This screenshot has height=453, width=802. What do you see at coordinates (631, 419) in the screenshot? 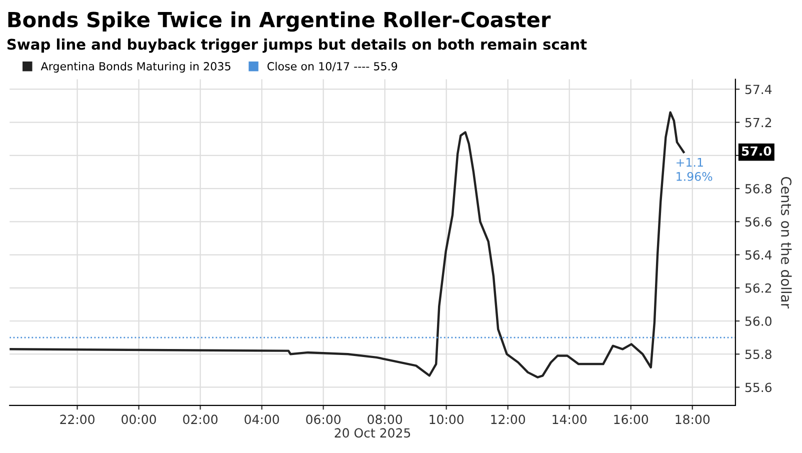
I see `x-tick-label: 16:00` at bounding box center [631, 419].